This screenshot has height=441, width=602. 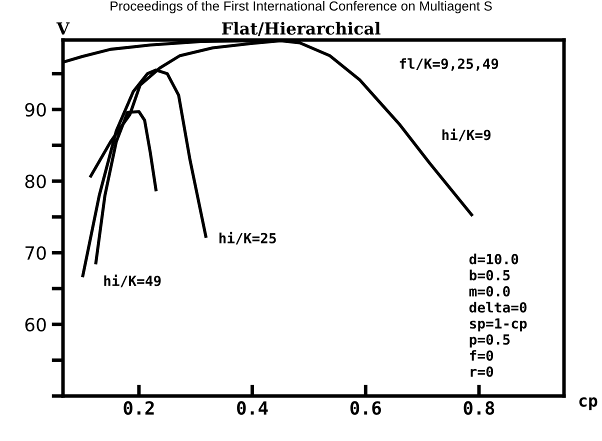 What do you see at coordinates (588, 403) in the screenshot?
I see `x-axis-title: cp` at bounding box center [588, 403].